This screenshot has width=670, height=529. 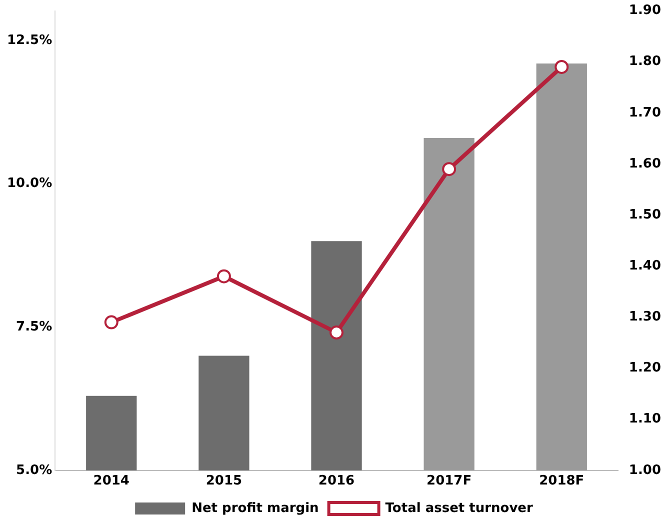 I want to click on y2-tick-label: 1.60, so click(x=645, y=164).